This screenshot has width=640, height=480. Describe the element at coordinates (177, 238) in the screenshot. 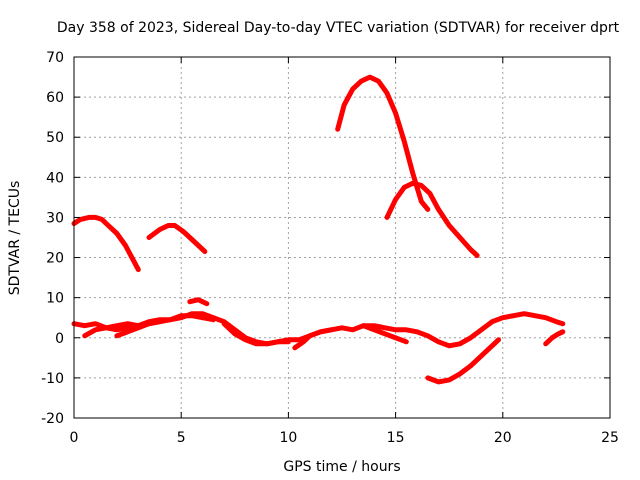

I see `series-arc2` at that location.